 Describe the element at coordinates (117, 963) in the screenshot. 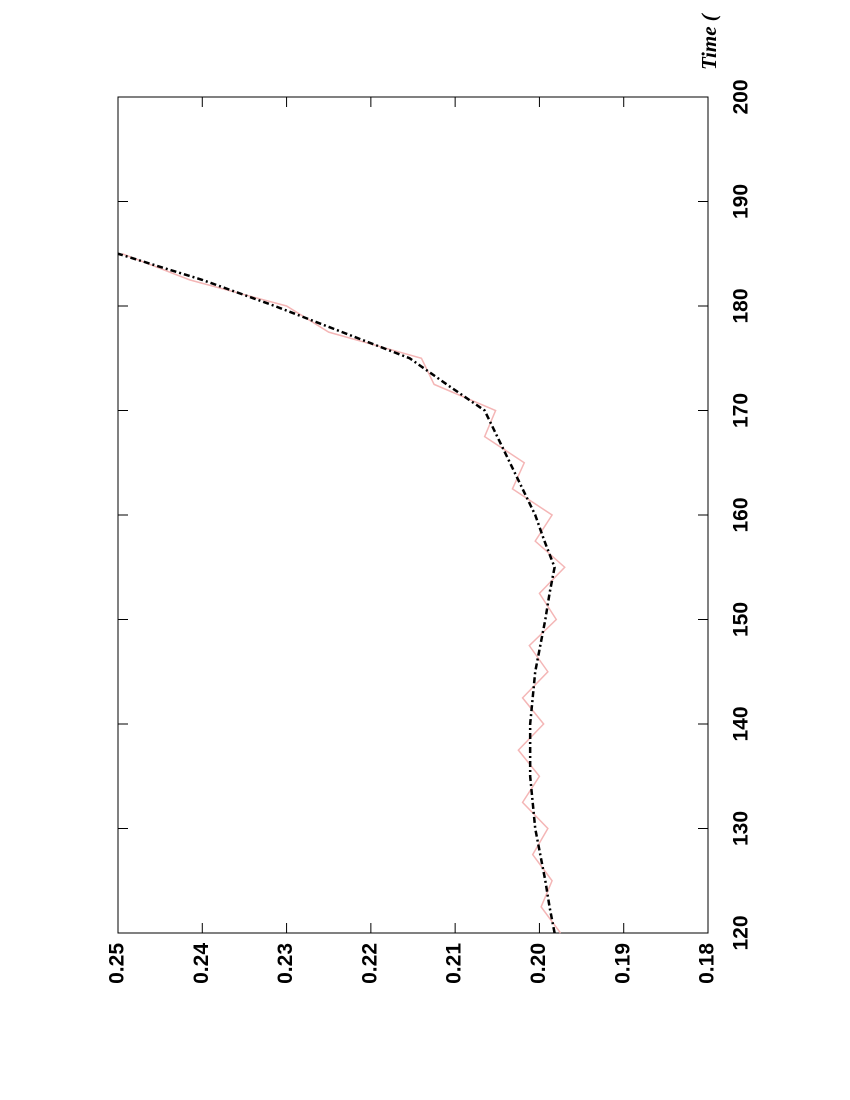

I see `y-tick-label: 0.25` at that location.